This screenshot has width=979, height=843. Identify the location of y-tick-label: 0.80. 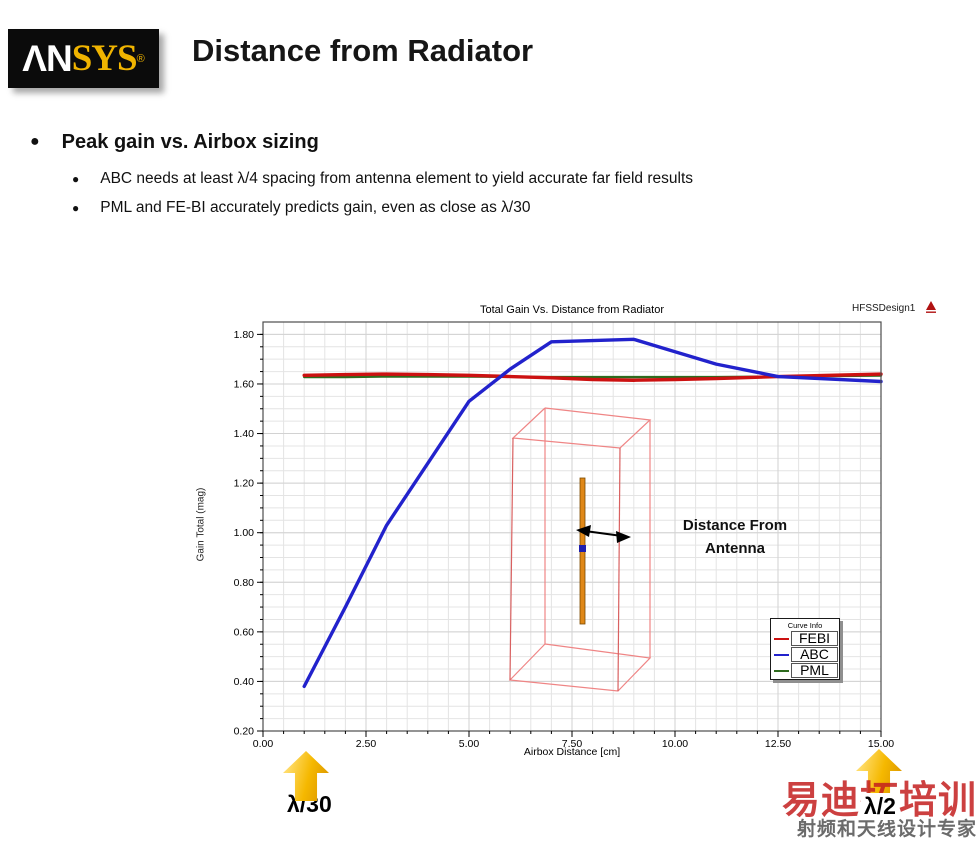
(244, 583).